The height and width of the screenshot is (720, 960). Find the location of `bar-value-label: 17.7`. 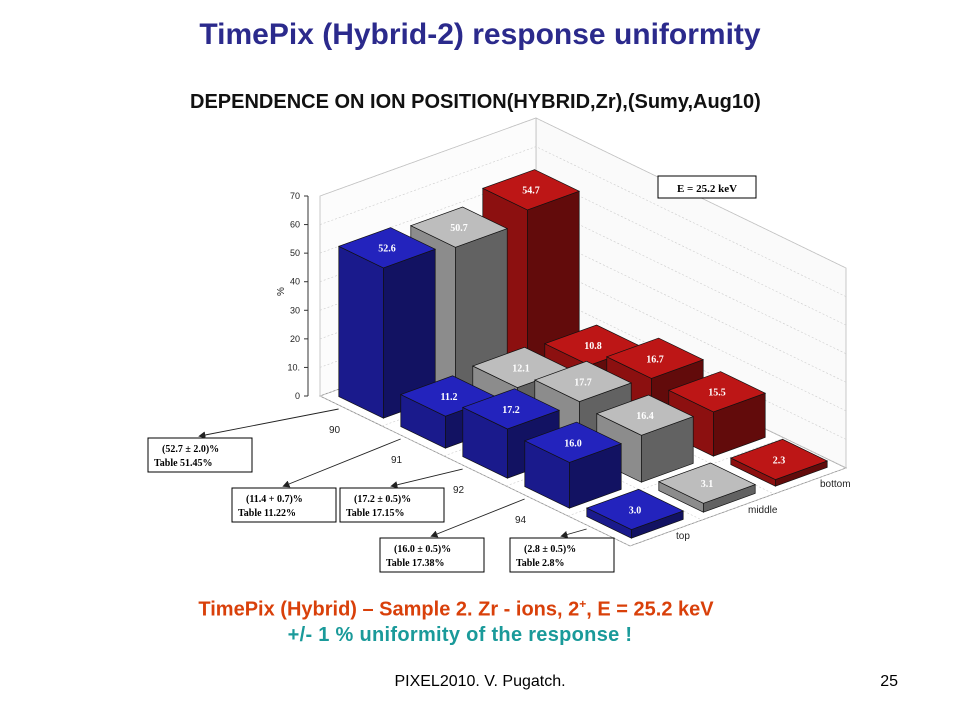

bar-value-label: 17.7 is located at coordinates (583, 382).